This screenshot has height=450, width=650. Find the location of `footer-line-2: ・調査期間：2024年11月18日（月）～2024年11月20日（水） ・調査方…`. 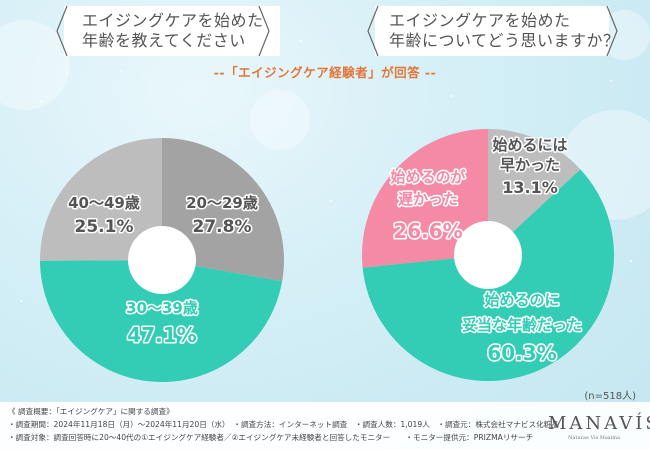

footer-line-2: ・調査期間：2024年11月18日（月）～2024年11月20日（水） ・調査方… is located at coordinates (283, 424).